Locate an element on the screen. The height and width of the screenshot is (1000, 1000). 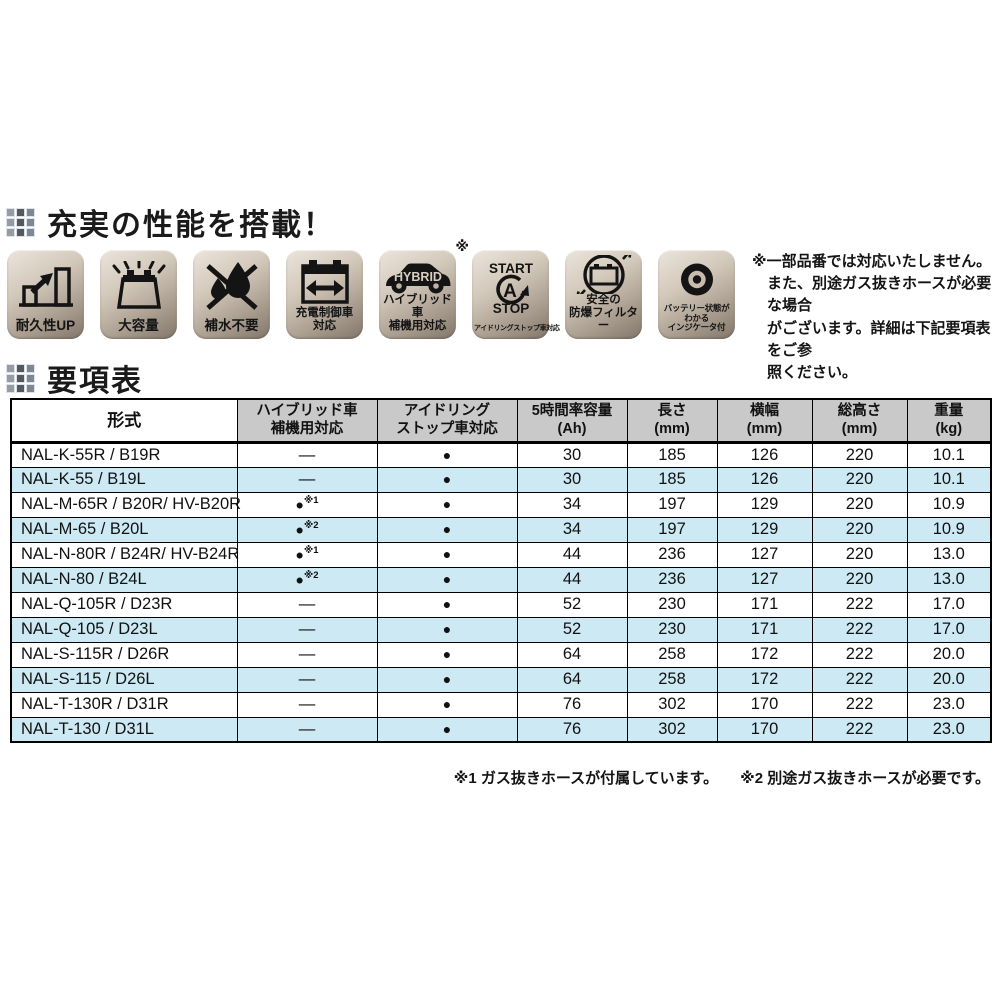
note-line: また、別途ガス抜きホースが必要な場合 is located at coordinates (879, 295).